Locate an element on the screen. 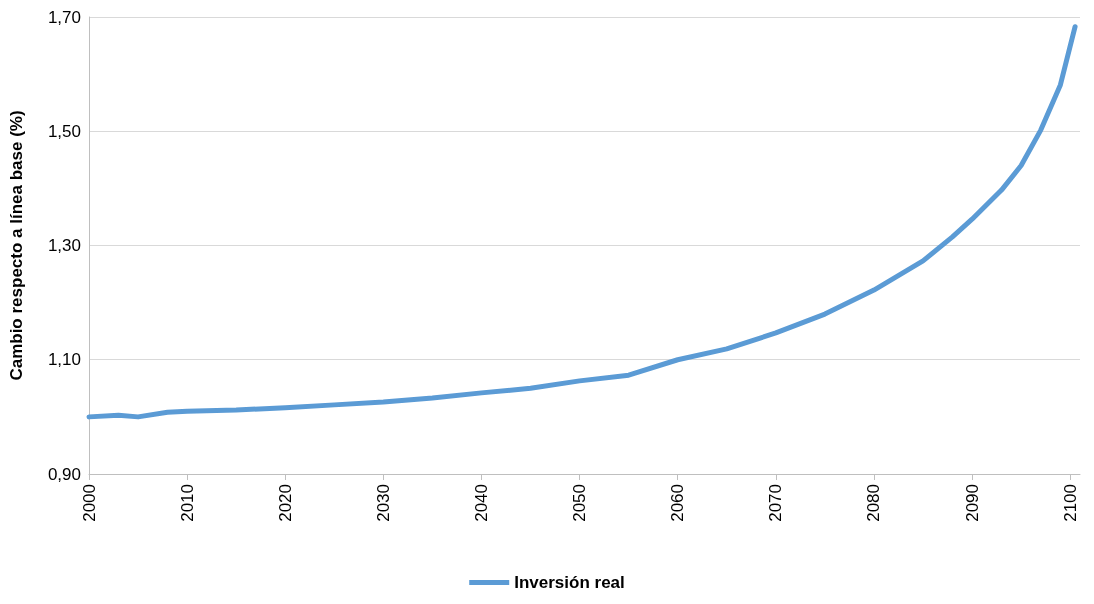 This screenshot has width=1094, height=604. x-tick-label: 2010 is located at coordinates (187, 503).